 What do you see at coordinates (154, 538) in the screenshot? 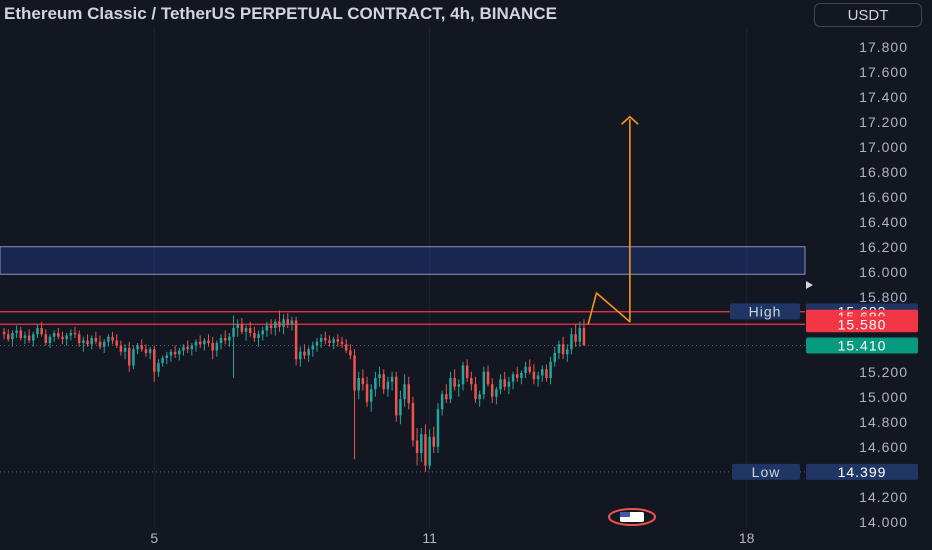
I see `x-tick-label: 5` at bounding box center [154, 538].